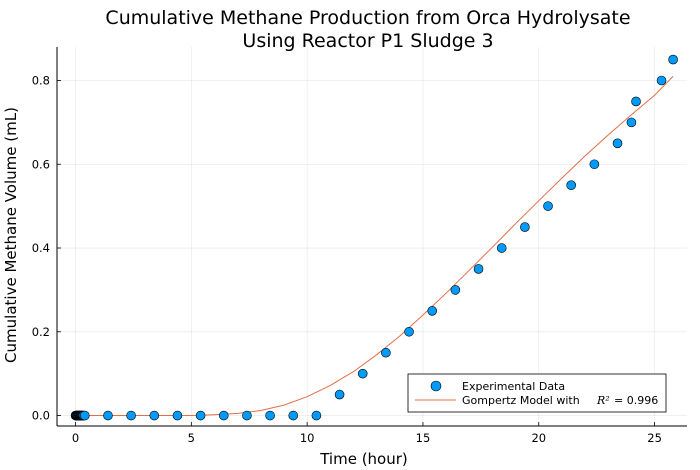 Image resolution: width=700 pixels, height=470 pixels. I want to click on legend-box, so click(537, 393).